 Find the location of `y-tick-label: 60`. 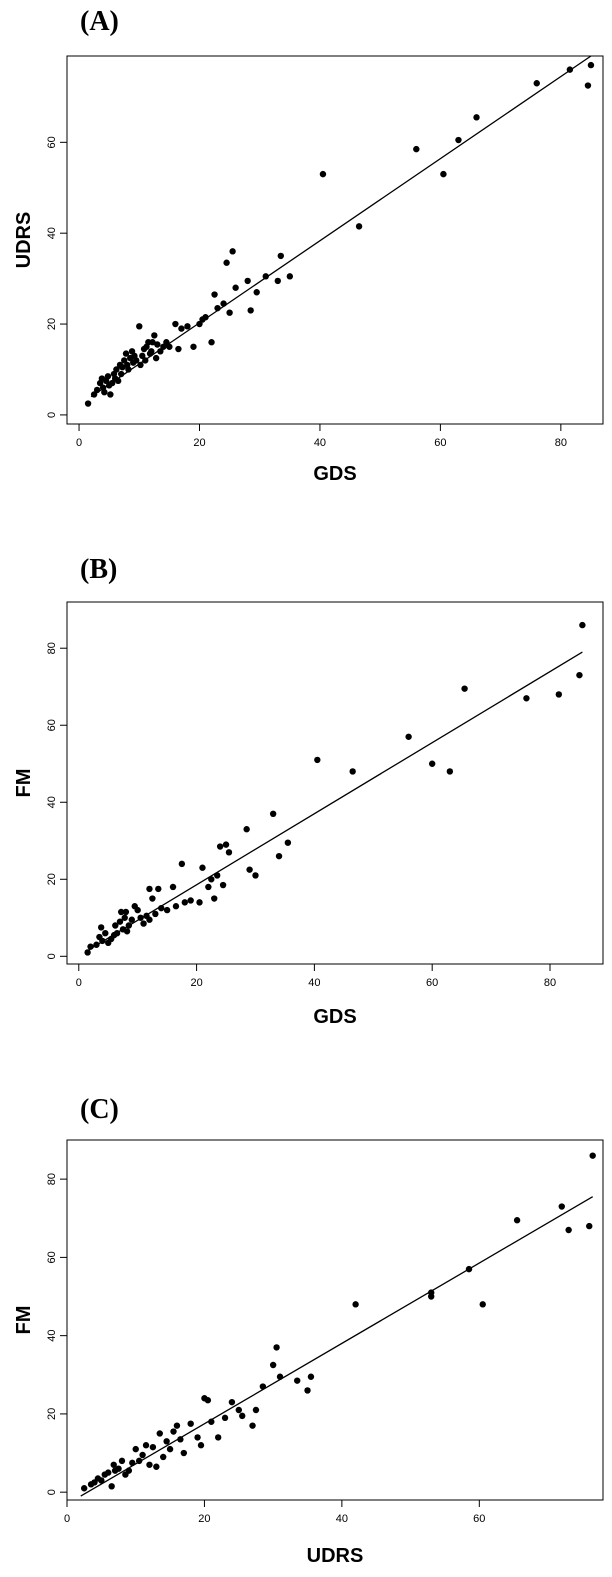

y-tick-label: 60 is located at coordinates (52, 725).